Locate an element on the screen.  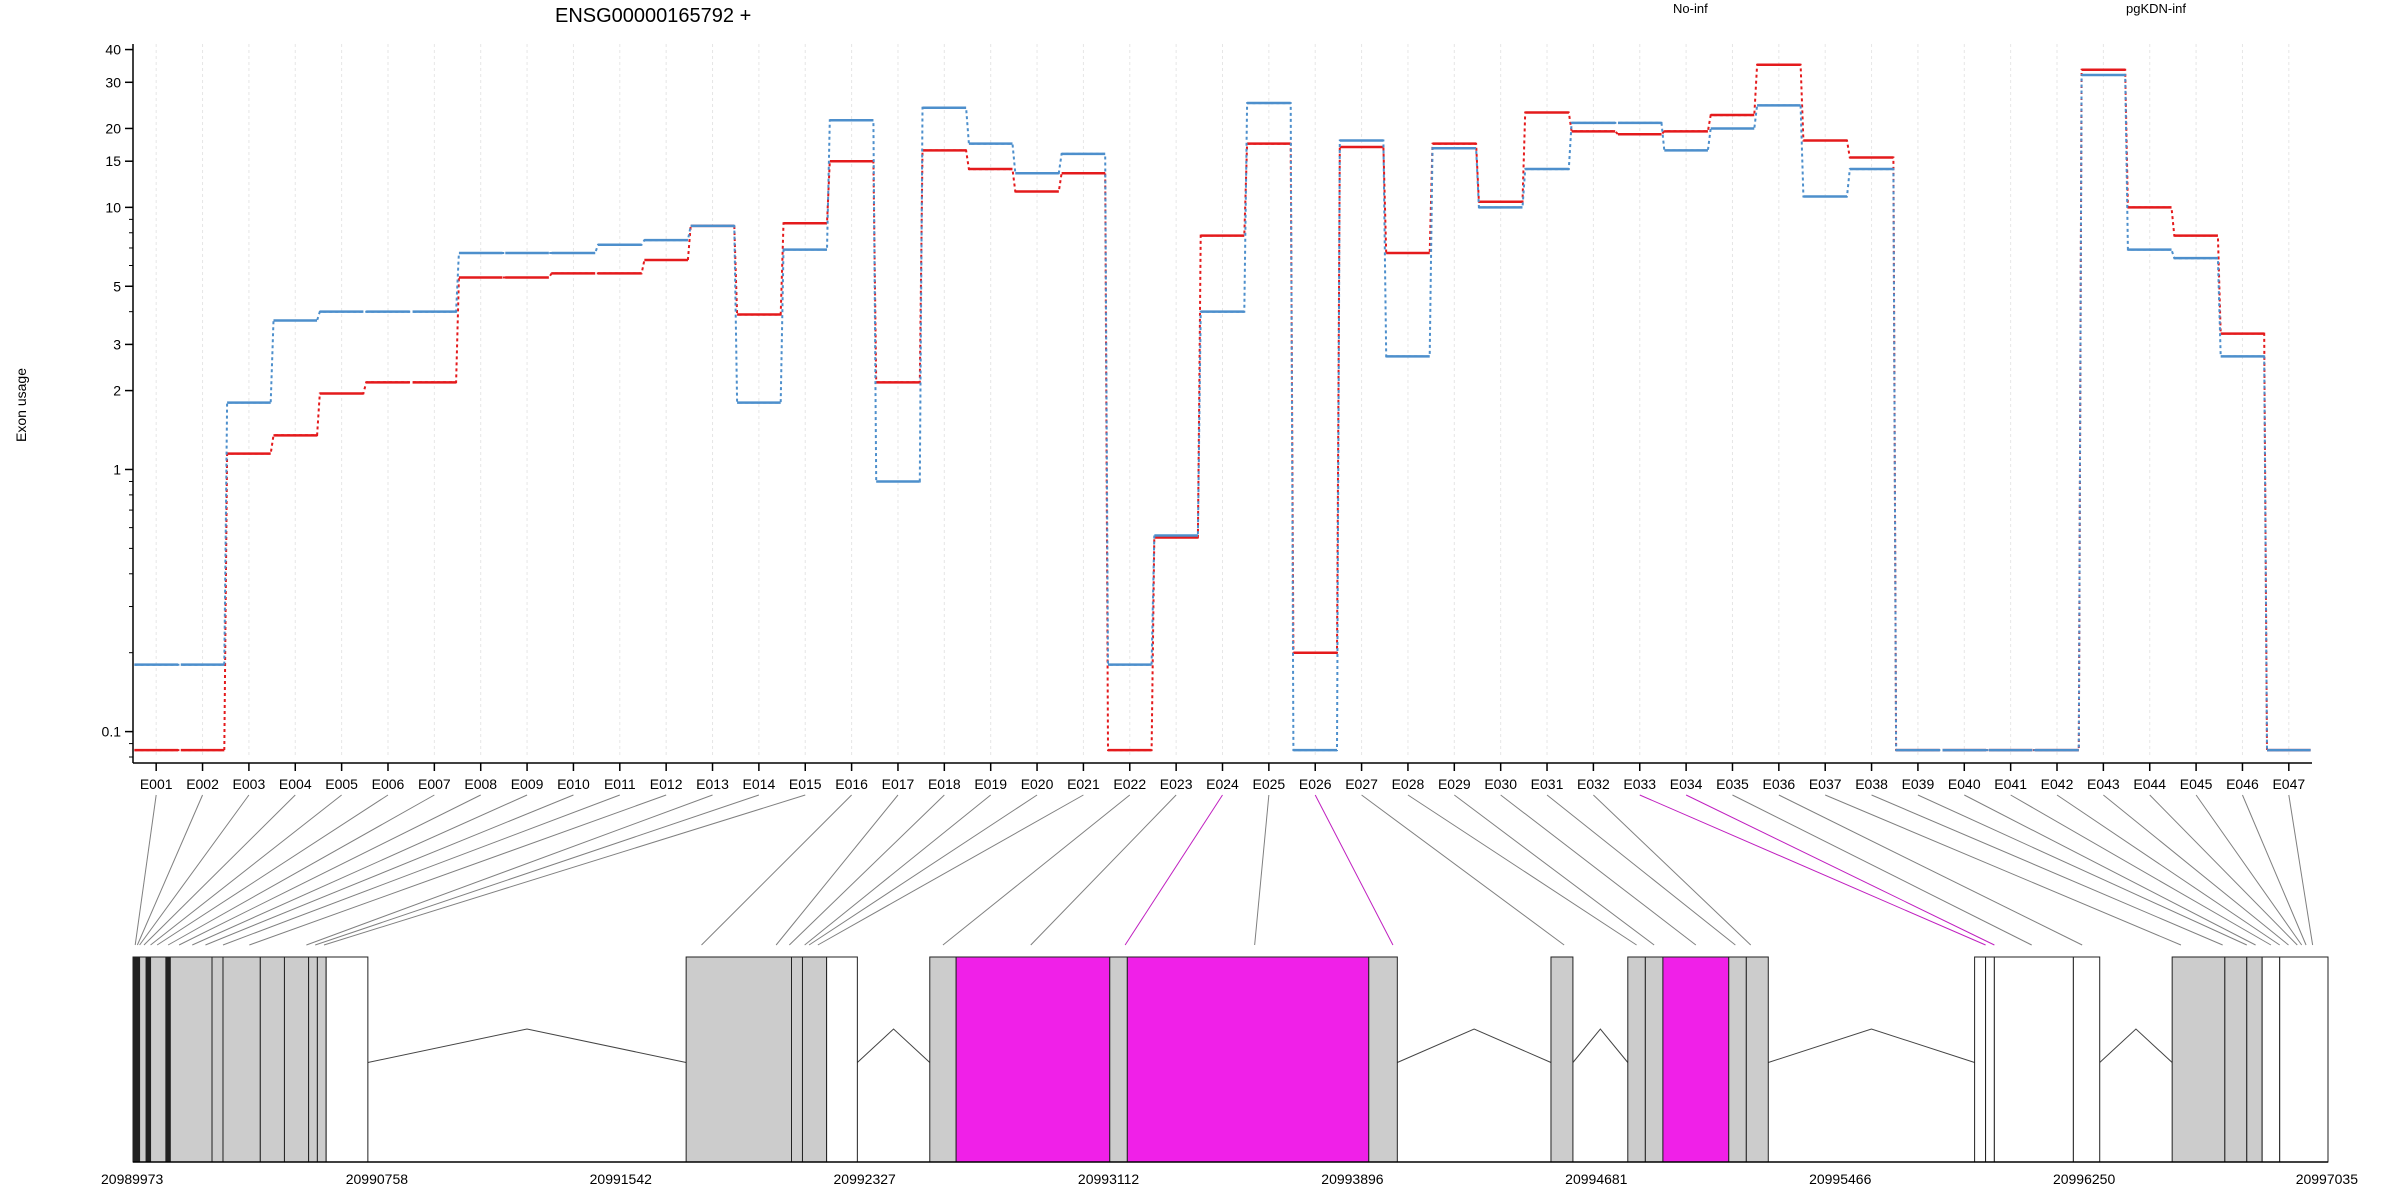
x-tick-label: E038 is located at coordinates (1871, 784).